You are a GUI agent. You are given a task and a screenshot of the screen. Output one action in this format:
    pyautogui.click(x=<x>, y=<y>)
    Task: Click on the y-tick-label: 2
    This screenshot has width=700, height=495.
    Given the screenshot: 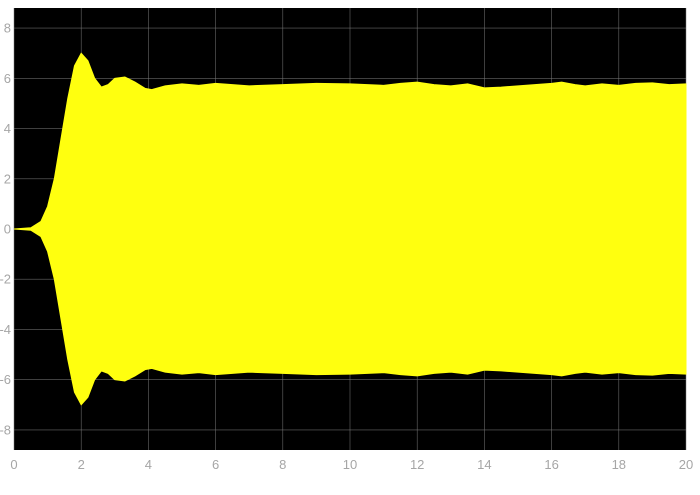 What is the action you would take?
    pyautogui.click(x=7, y=178)
    